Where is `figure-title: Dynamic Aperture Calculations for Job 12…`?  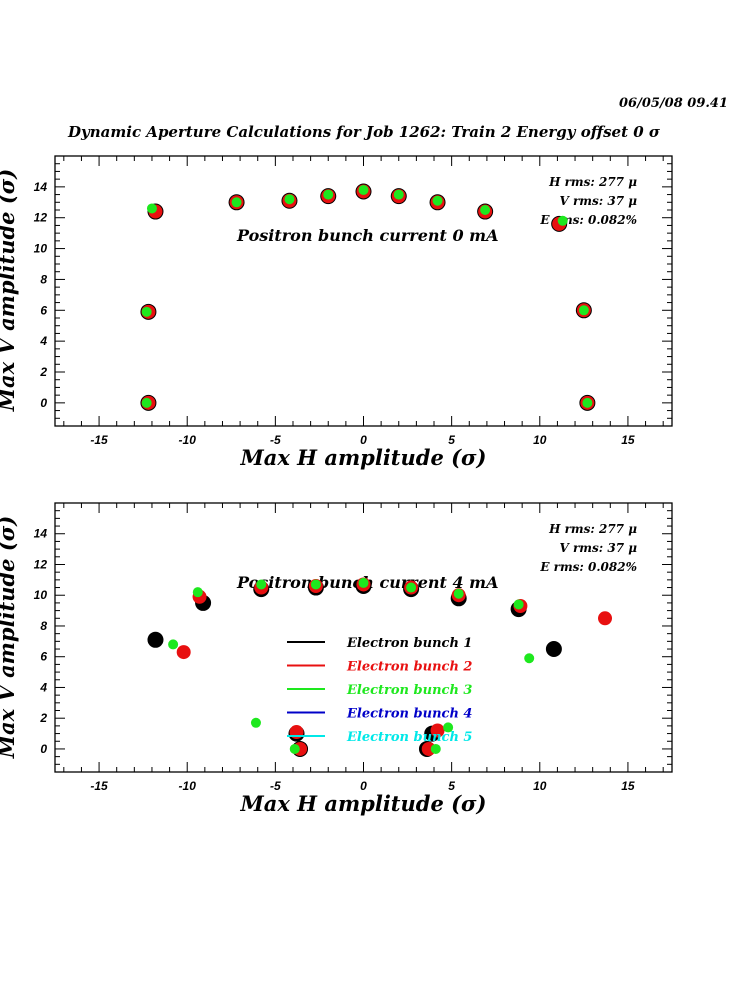 figure-title: Dynamic Aperture Calculations for Job 12… is located at coordinates (364, 132).